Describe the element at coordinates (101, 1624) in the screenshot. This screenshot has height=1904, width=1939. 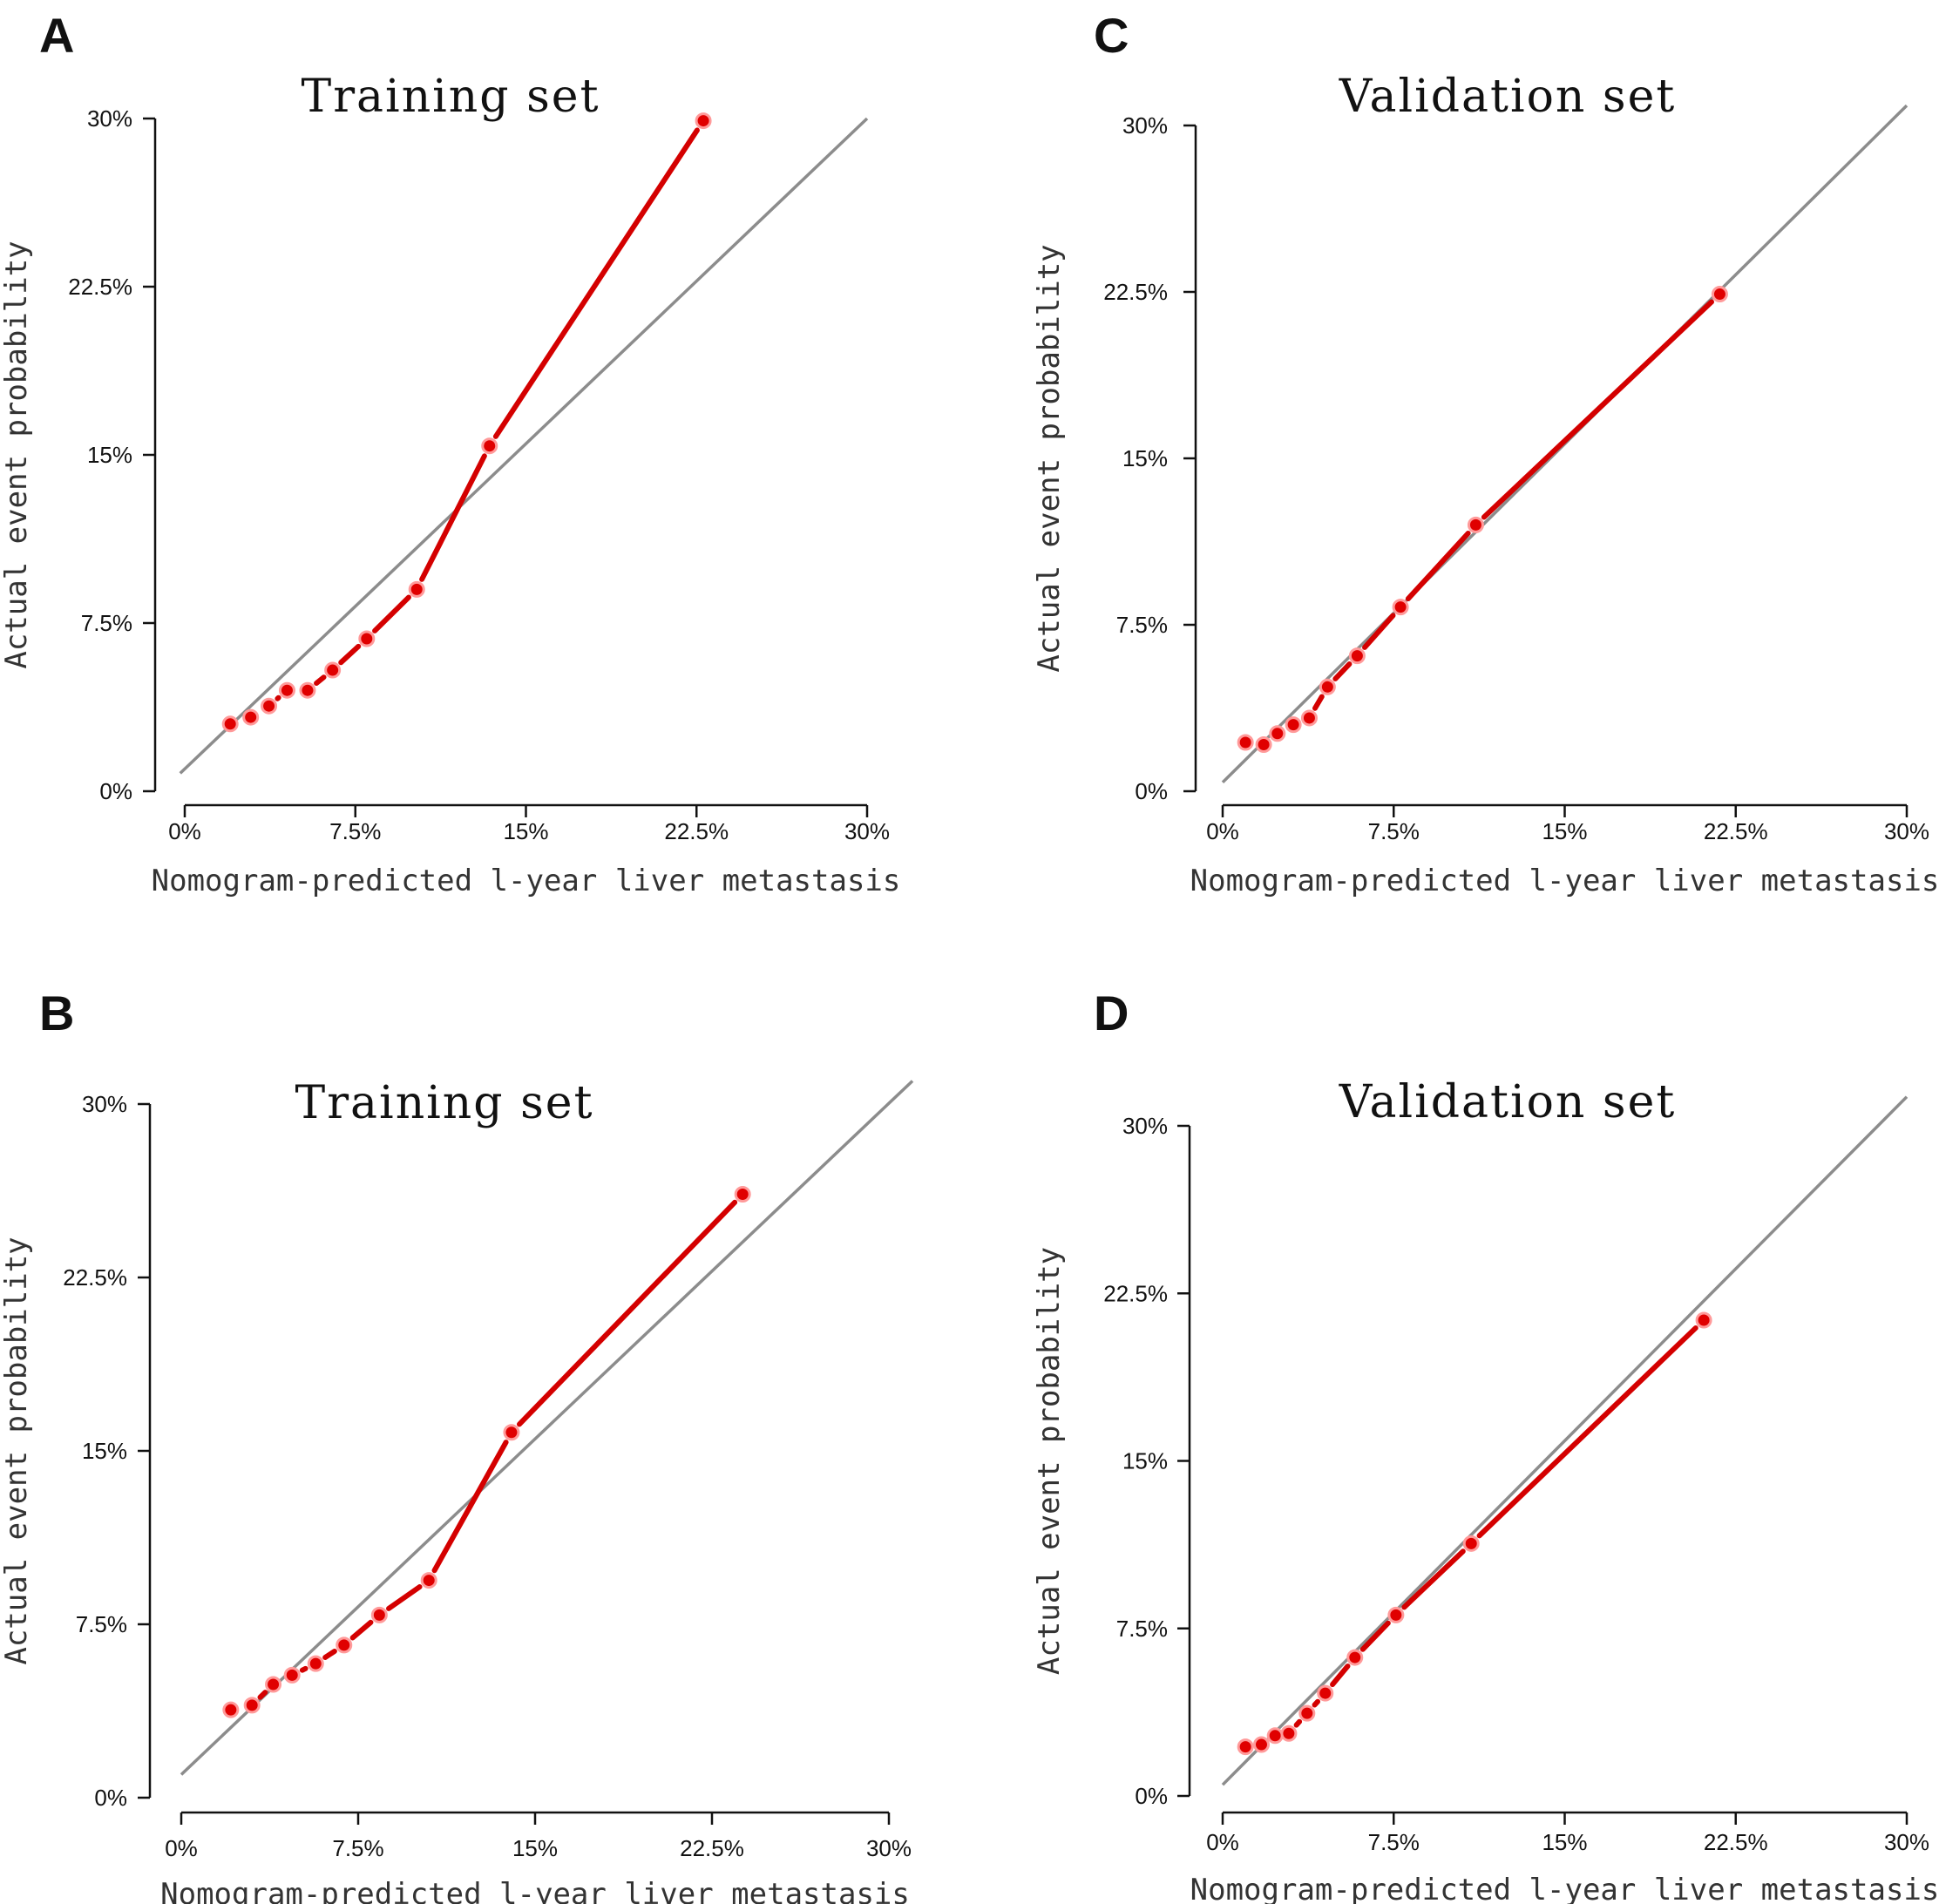
I see `panel-b-y-tick-label: 7.5%` at that location.